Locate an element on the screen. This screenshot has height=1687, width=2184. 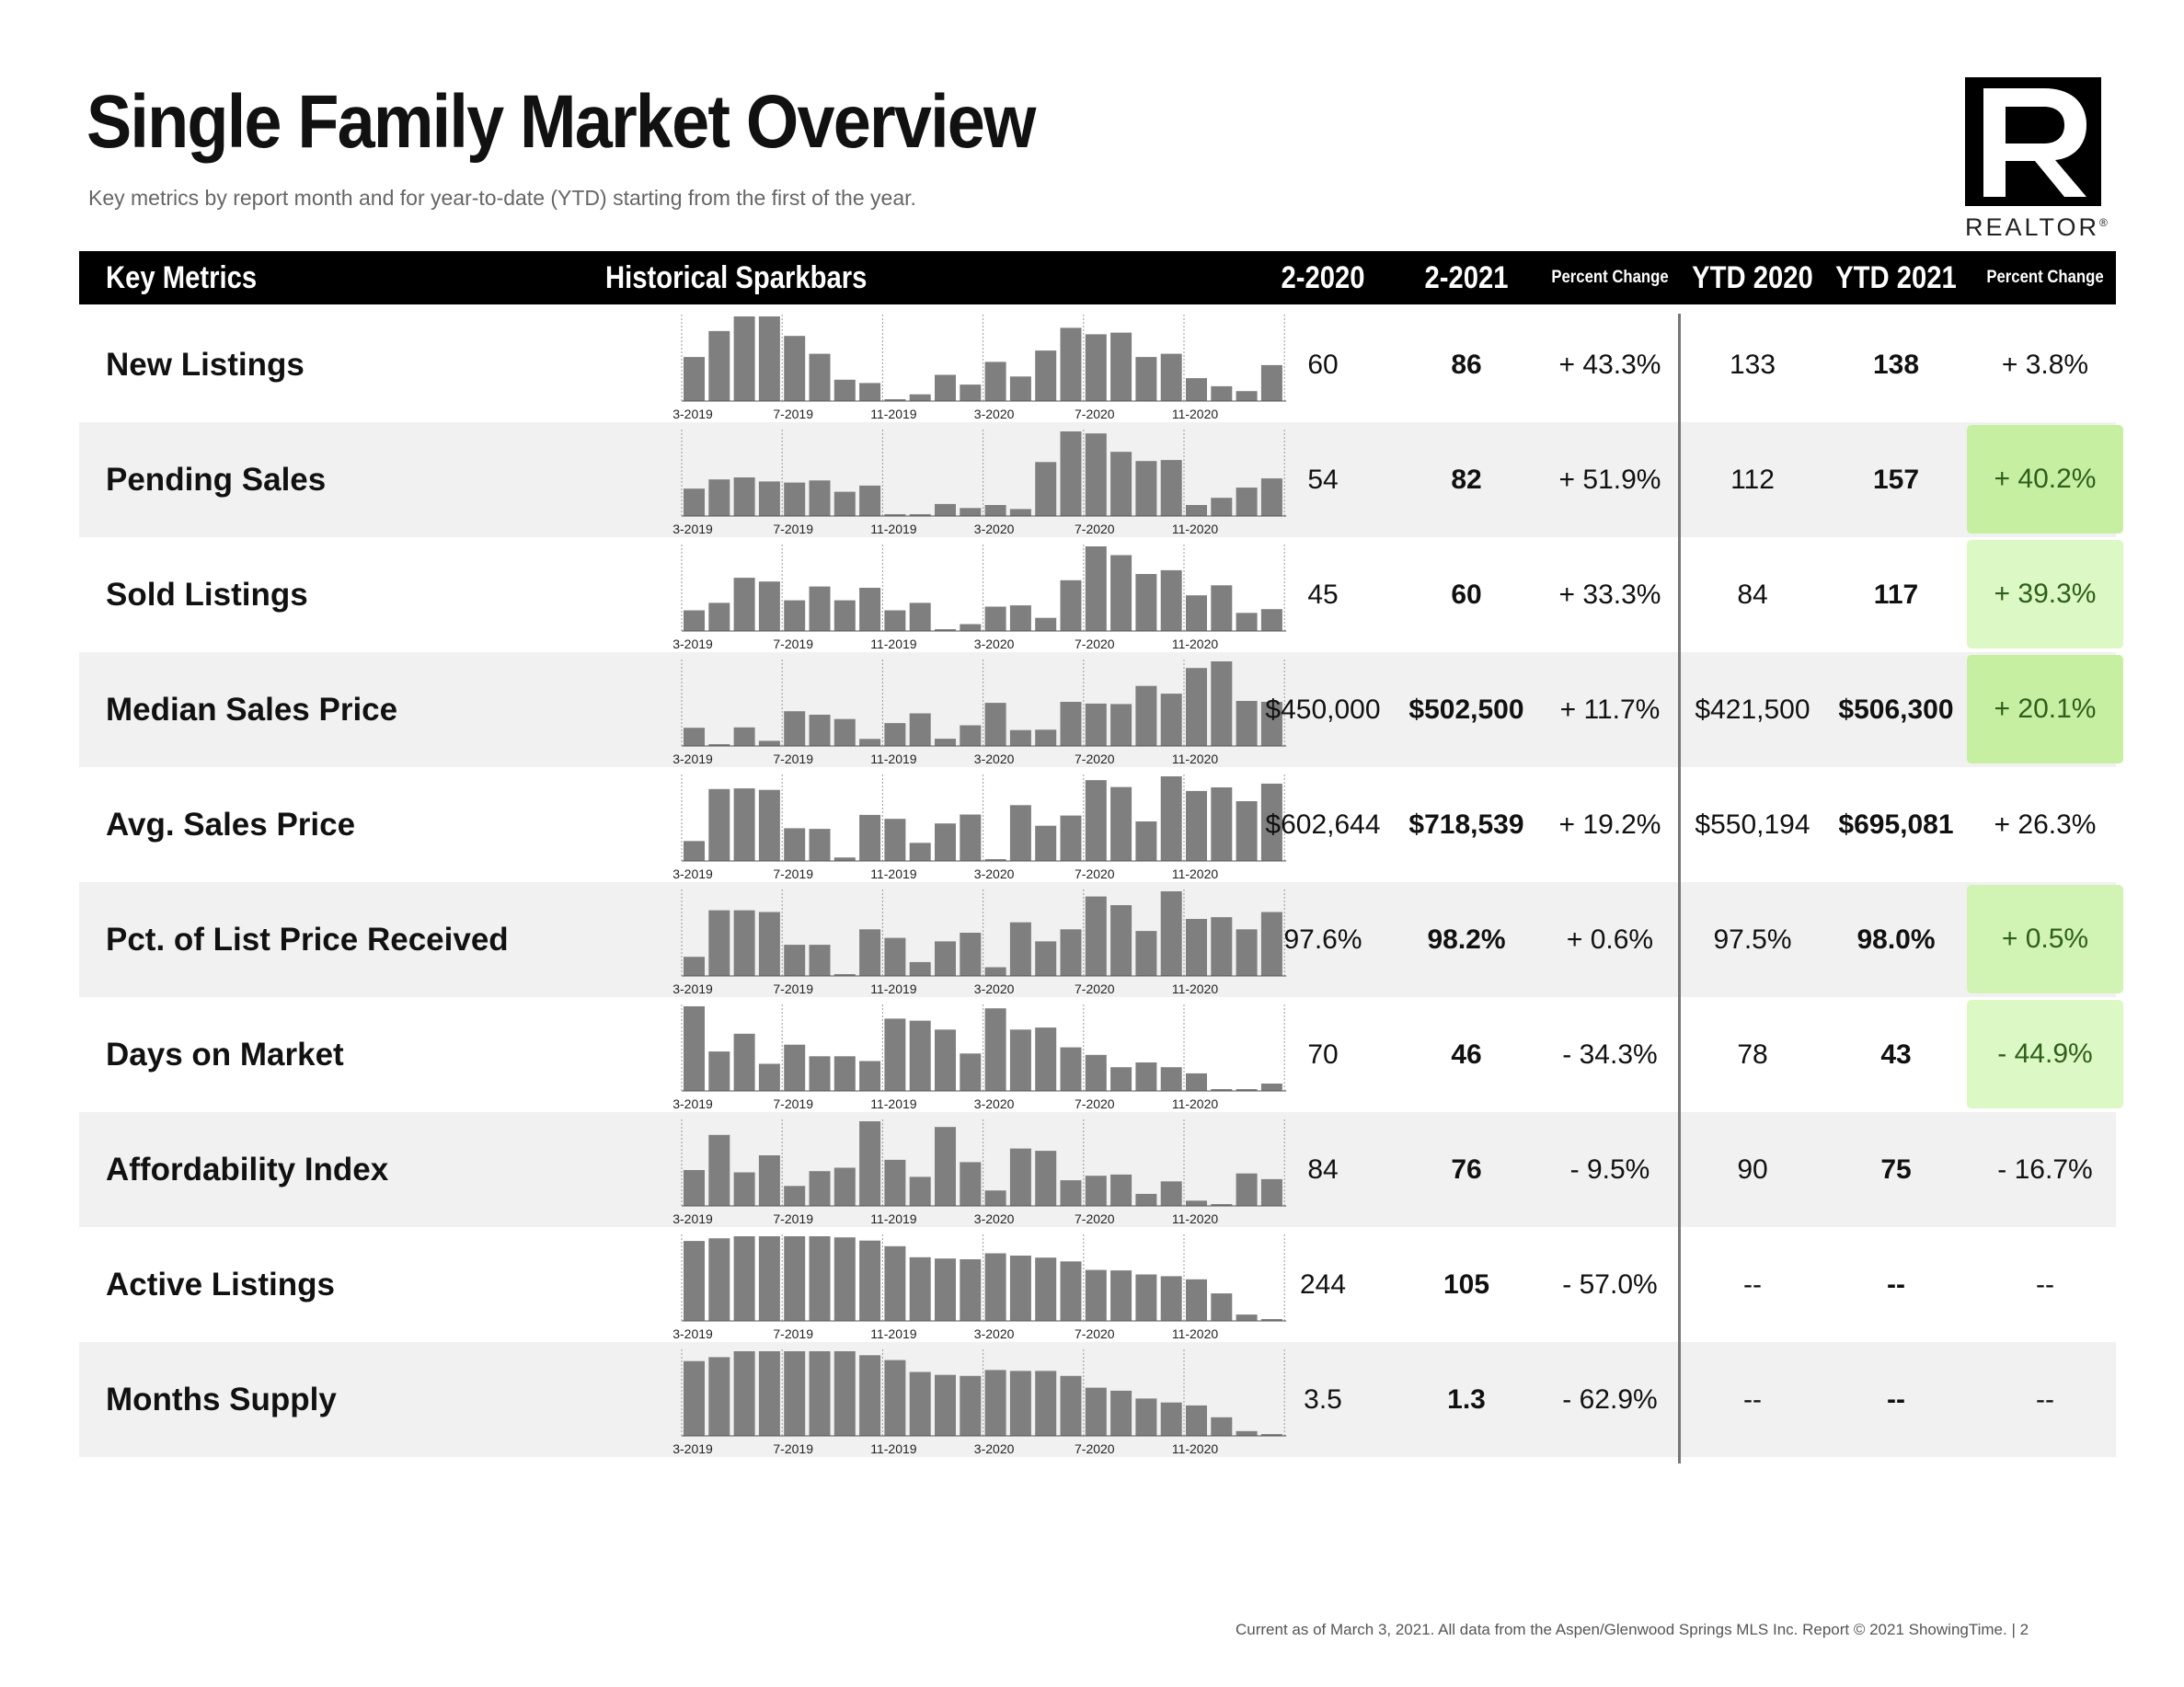
sparkbar-axis-label: 3-2019 is located at coordinates (692, 988).